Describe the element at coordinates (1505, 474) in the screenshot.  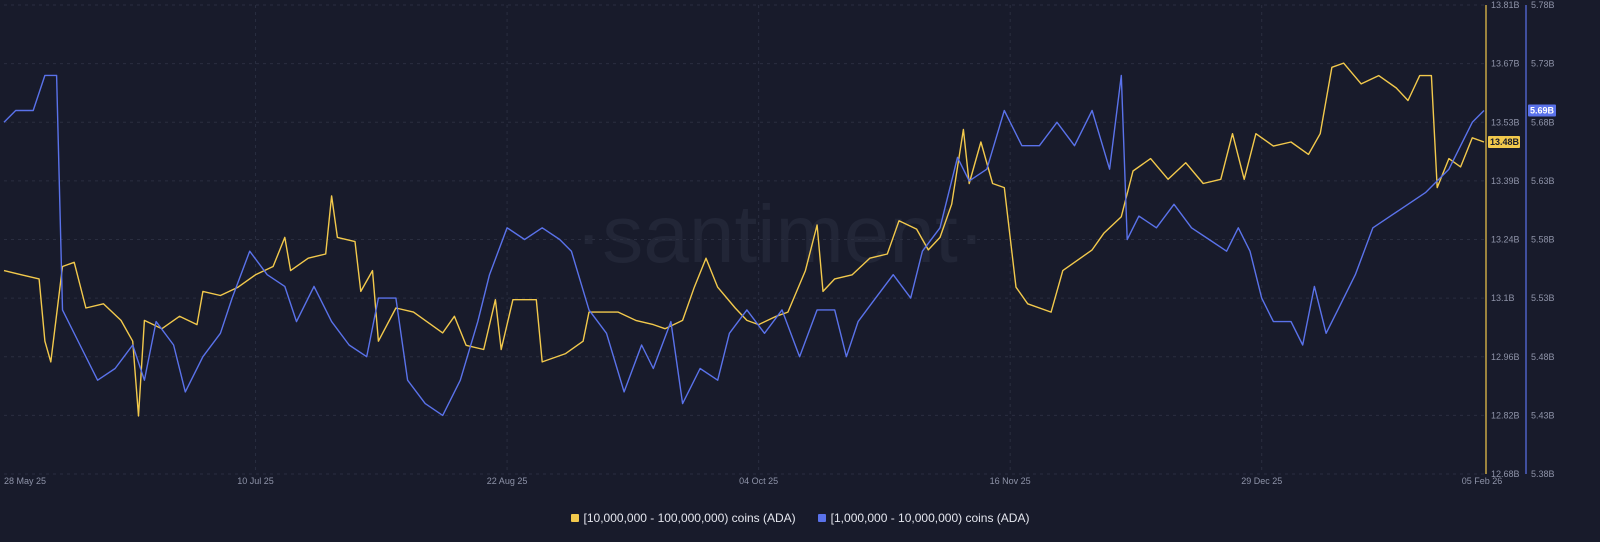
I see `yellow-axis-tick-label: 12.68B` at that location.